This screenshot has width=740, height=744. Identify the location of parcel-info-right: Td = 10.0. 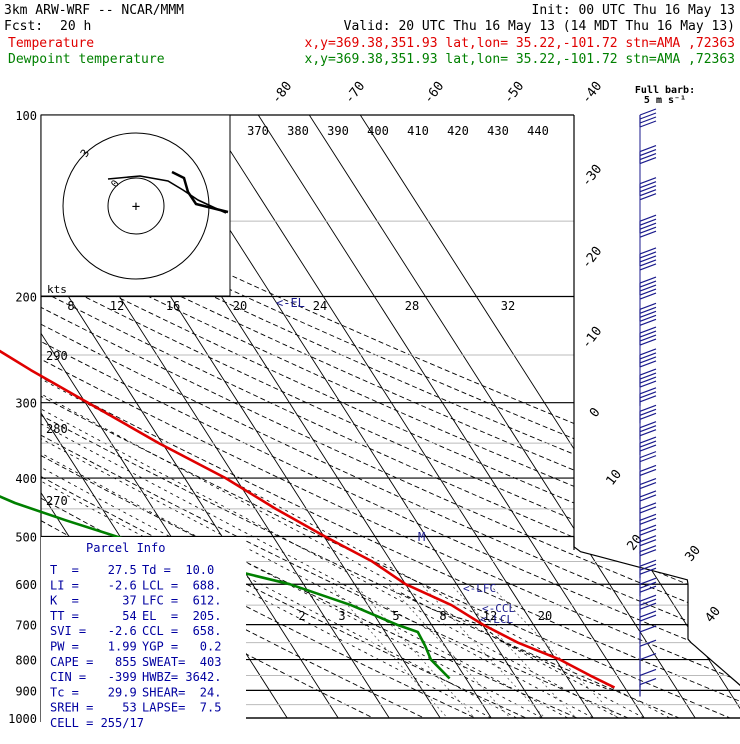
(178, 570).